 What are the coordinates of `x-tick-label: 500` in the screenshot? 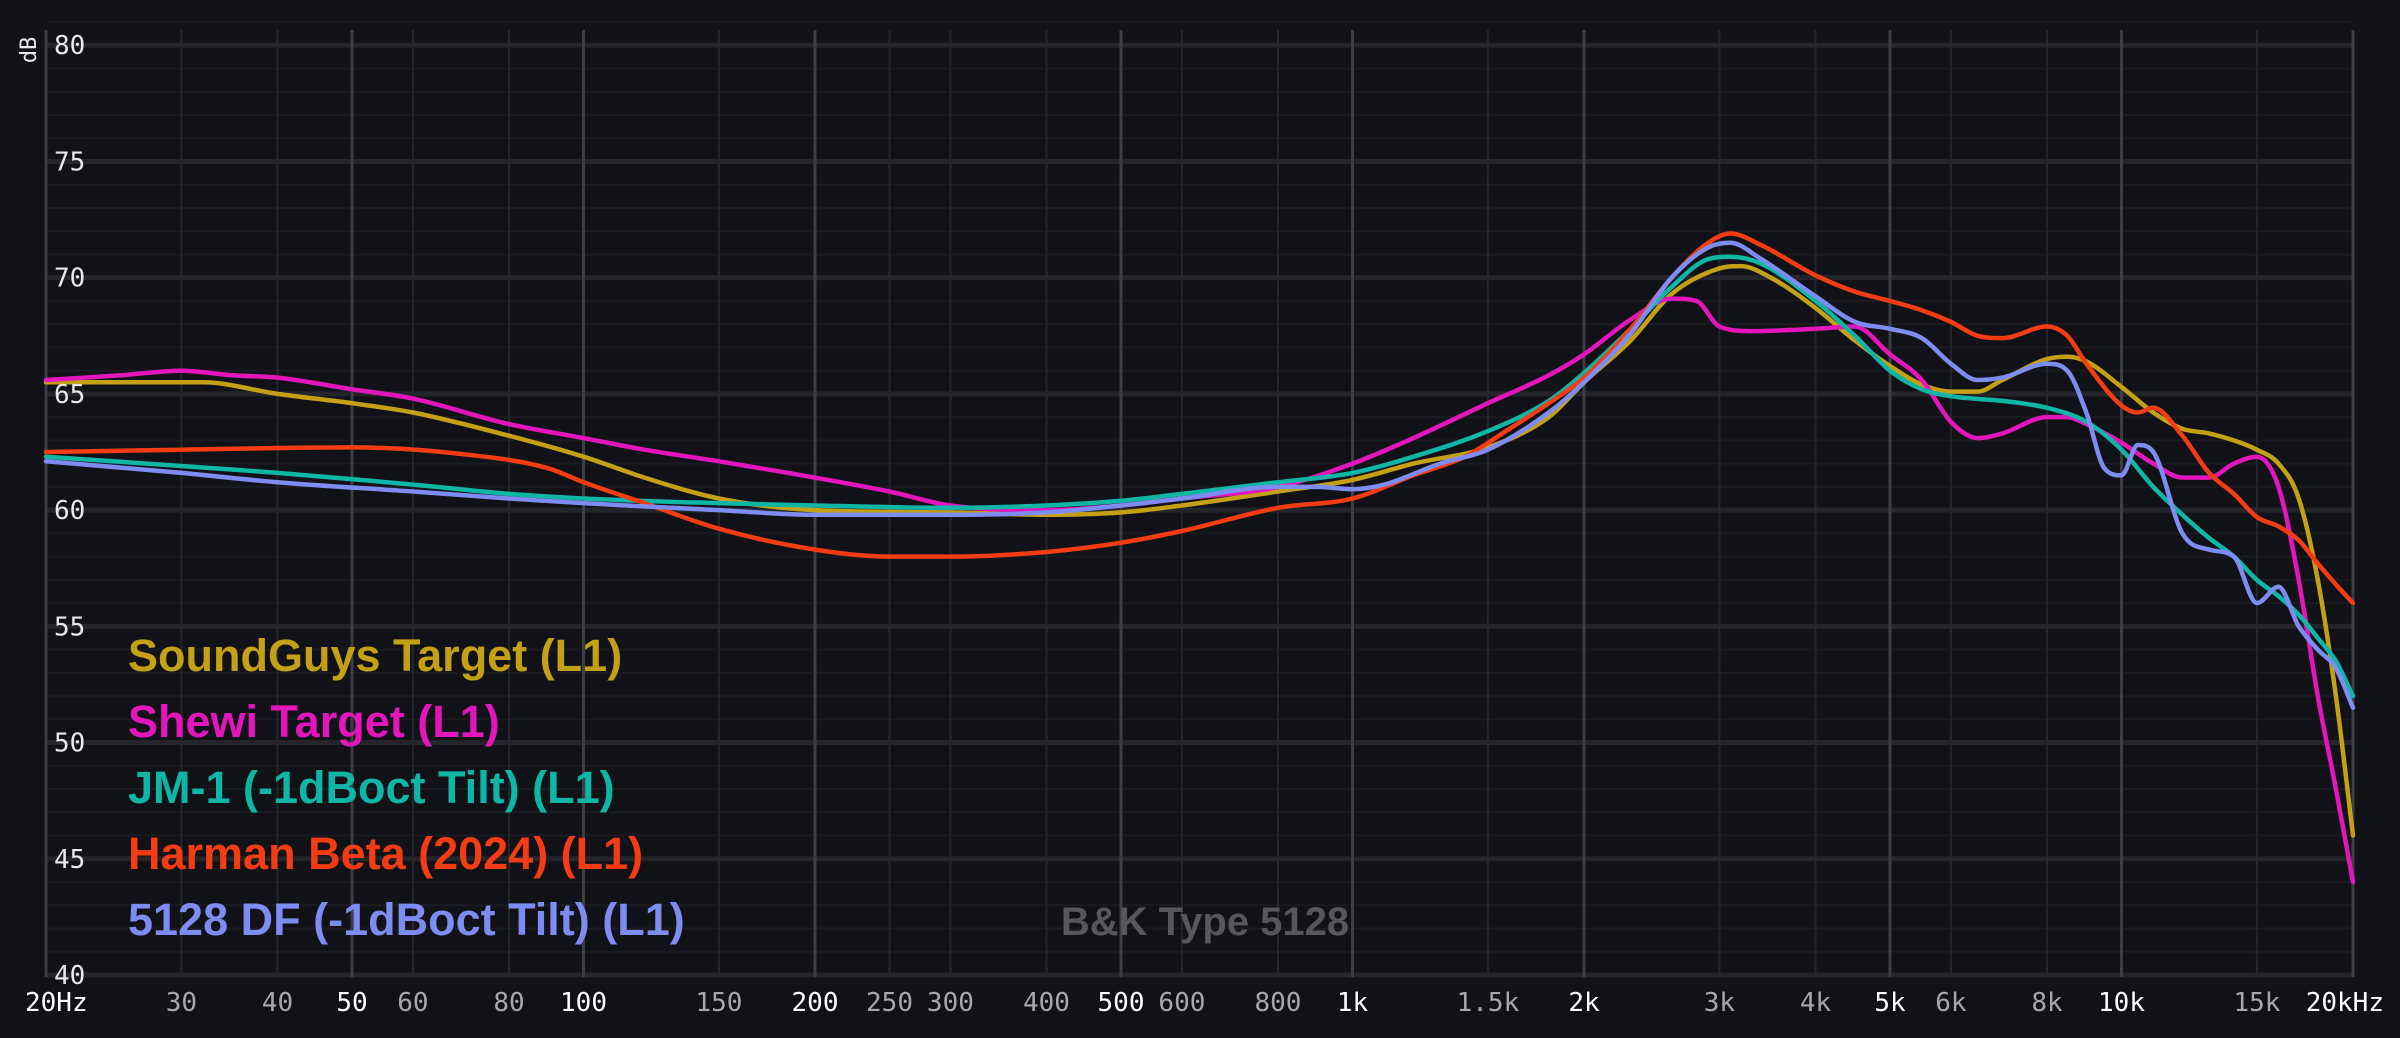 It's located at (1121, 1003).